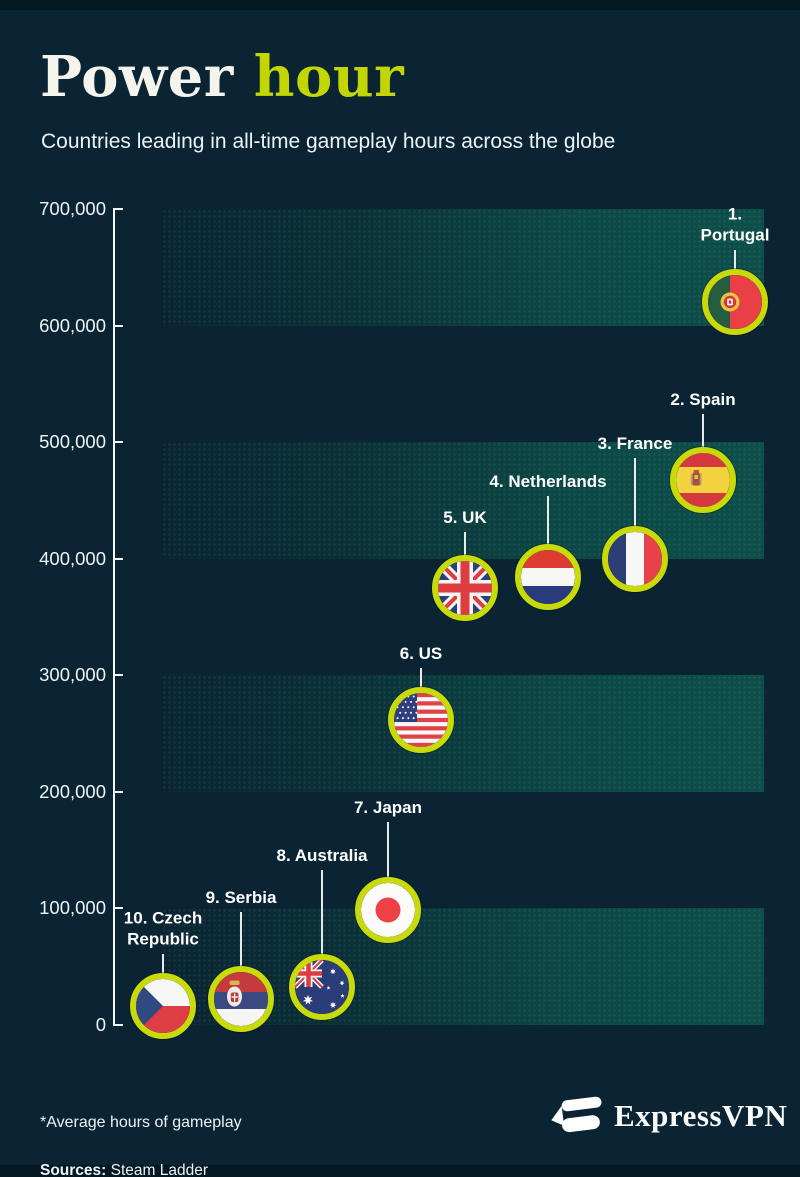  What do you see at coordinates (163, 1005) in the screenshot?
I see `flag-czech` at bounding box center [163, 1005].